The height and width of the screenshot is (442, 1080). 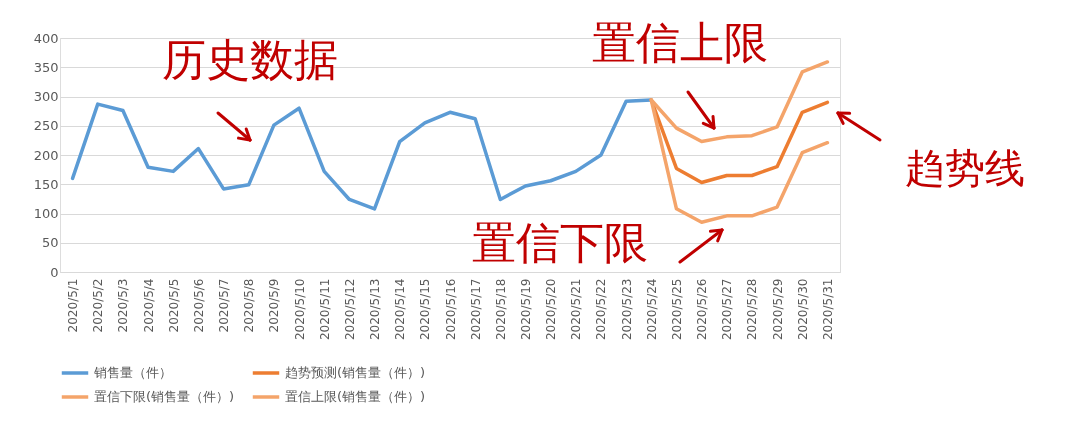 I want to click on x-tick-label: 2020/5/16, so click(x=450, y=309).